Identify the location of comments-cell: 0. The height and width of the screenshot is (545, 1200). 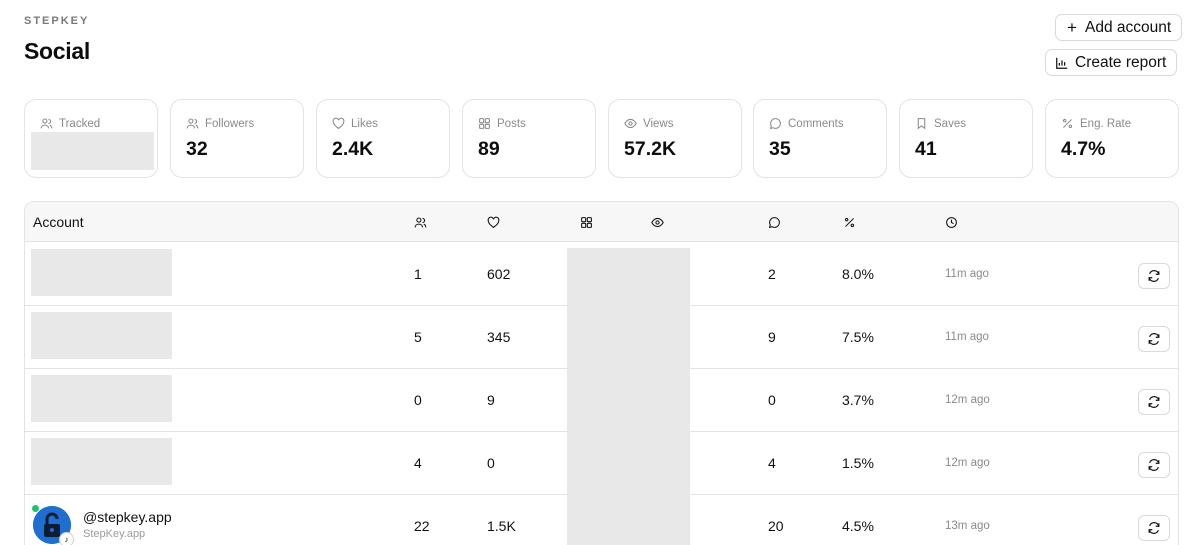
(772, 400).